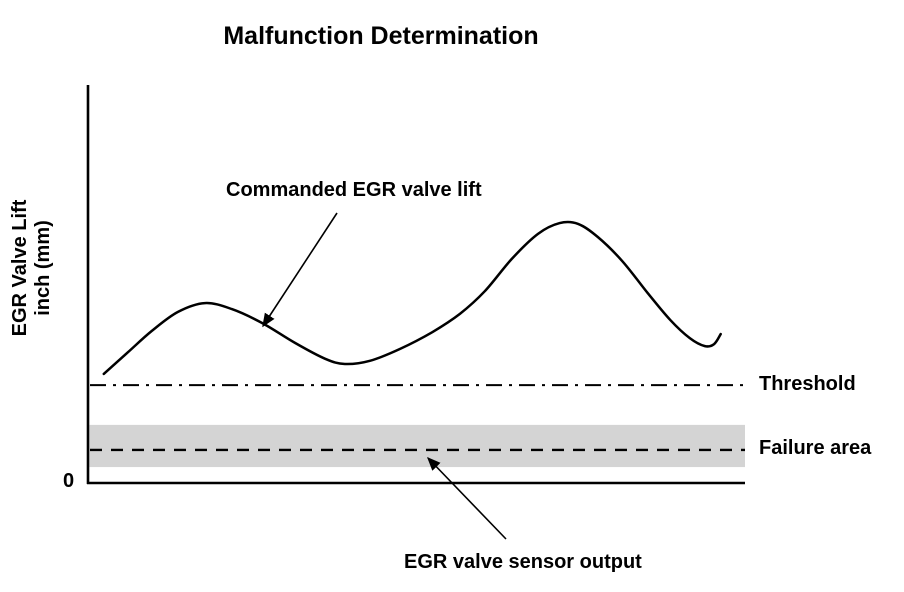  What do you see at coordinates (523, 562) in the screenshot?
I see `sensor-output-label: EGR valve sensor output` at bounding box center [523, 562].